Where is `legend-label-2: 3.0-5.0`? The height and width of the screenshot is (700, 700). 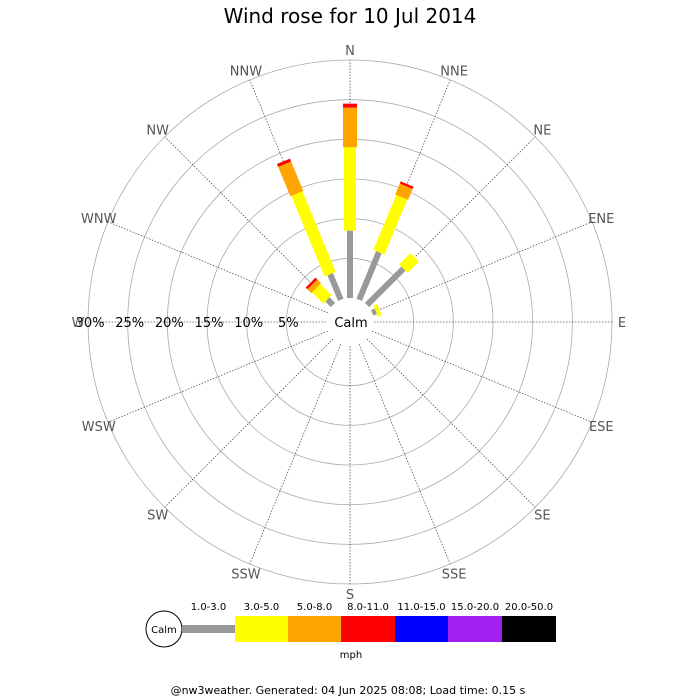 legend-label-2: 3.0-5.0 is located at coordinates (261, 607).